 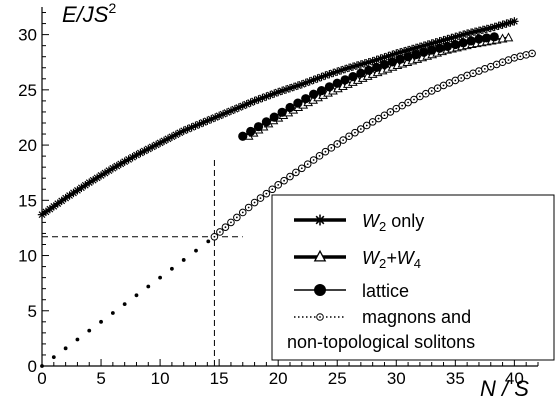 I want to click on legend-marker-glyph-stroke, so click(x=320, y=220).